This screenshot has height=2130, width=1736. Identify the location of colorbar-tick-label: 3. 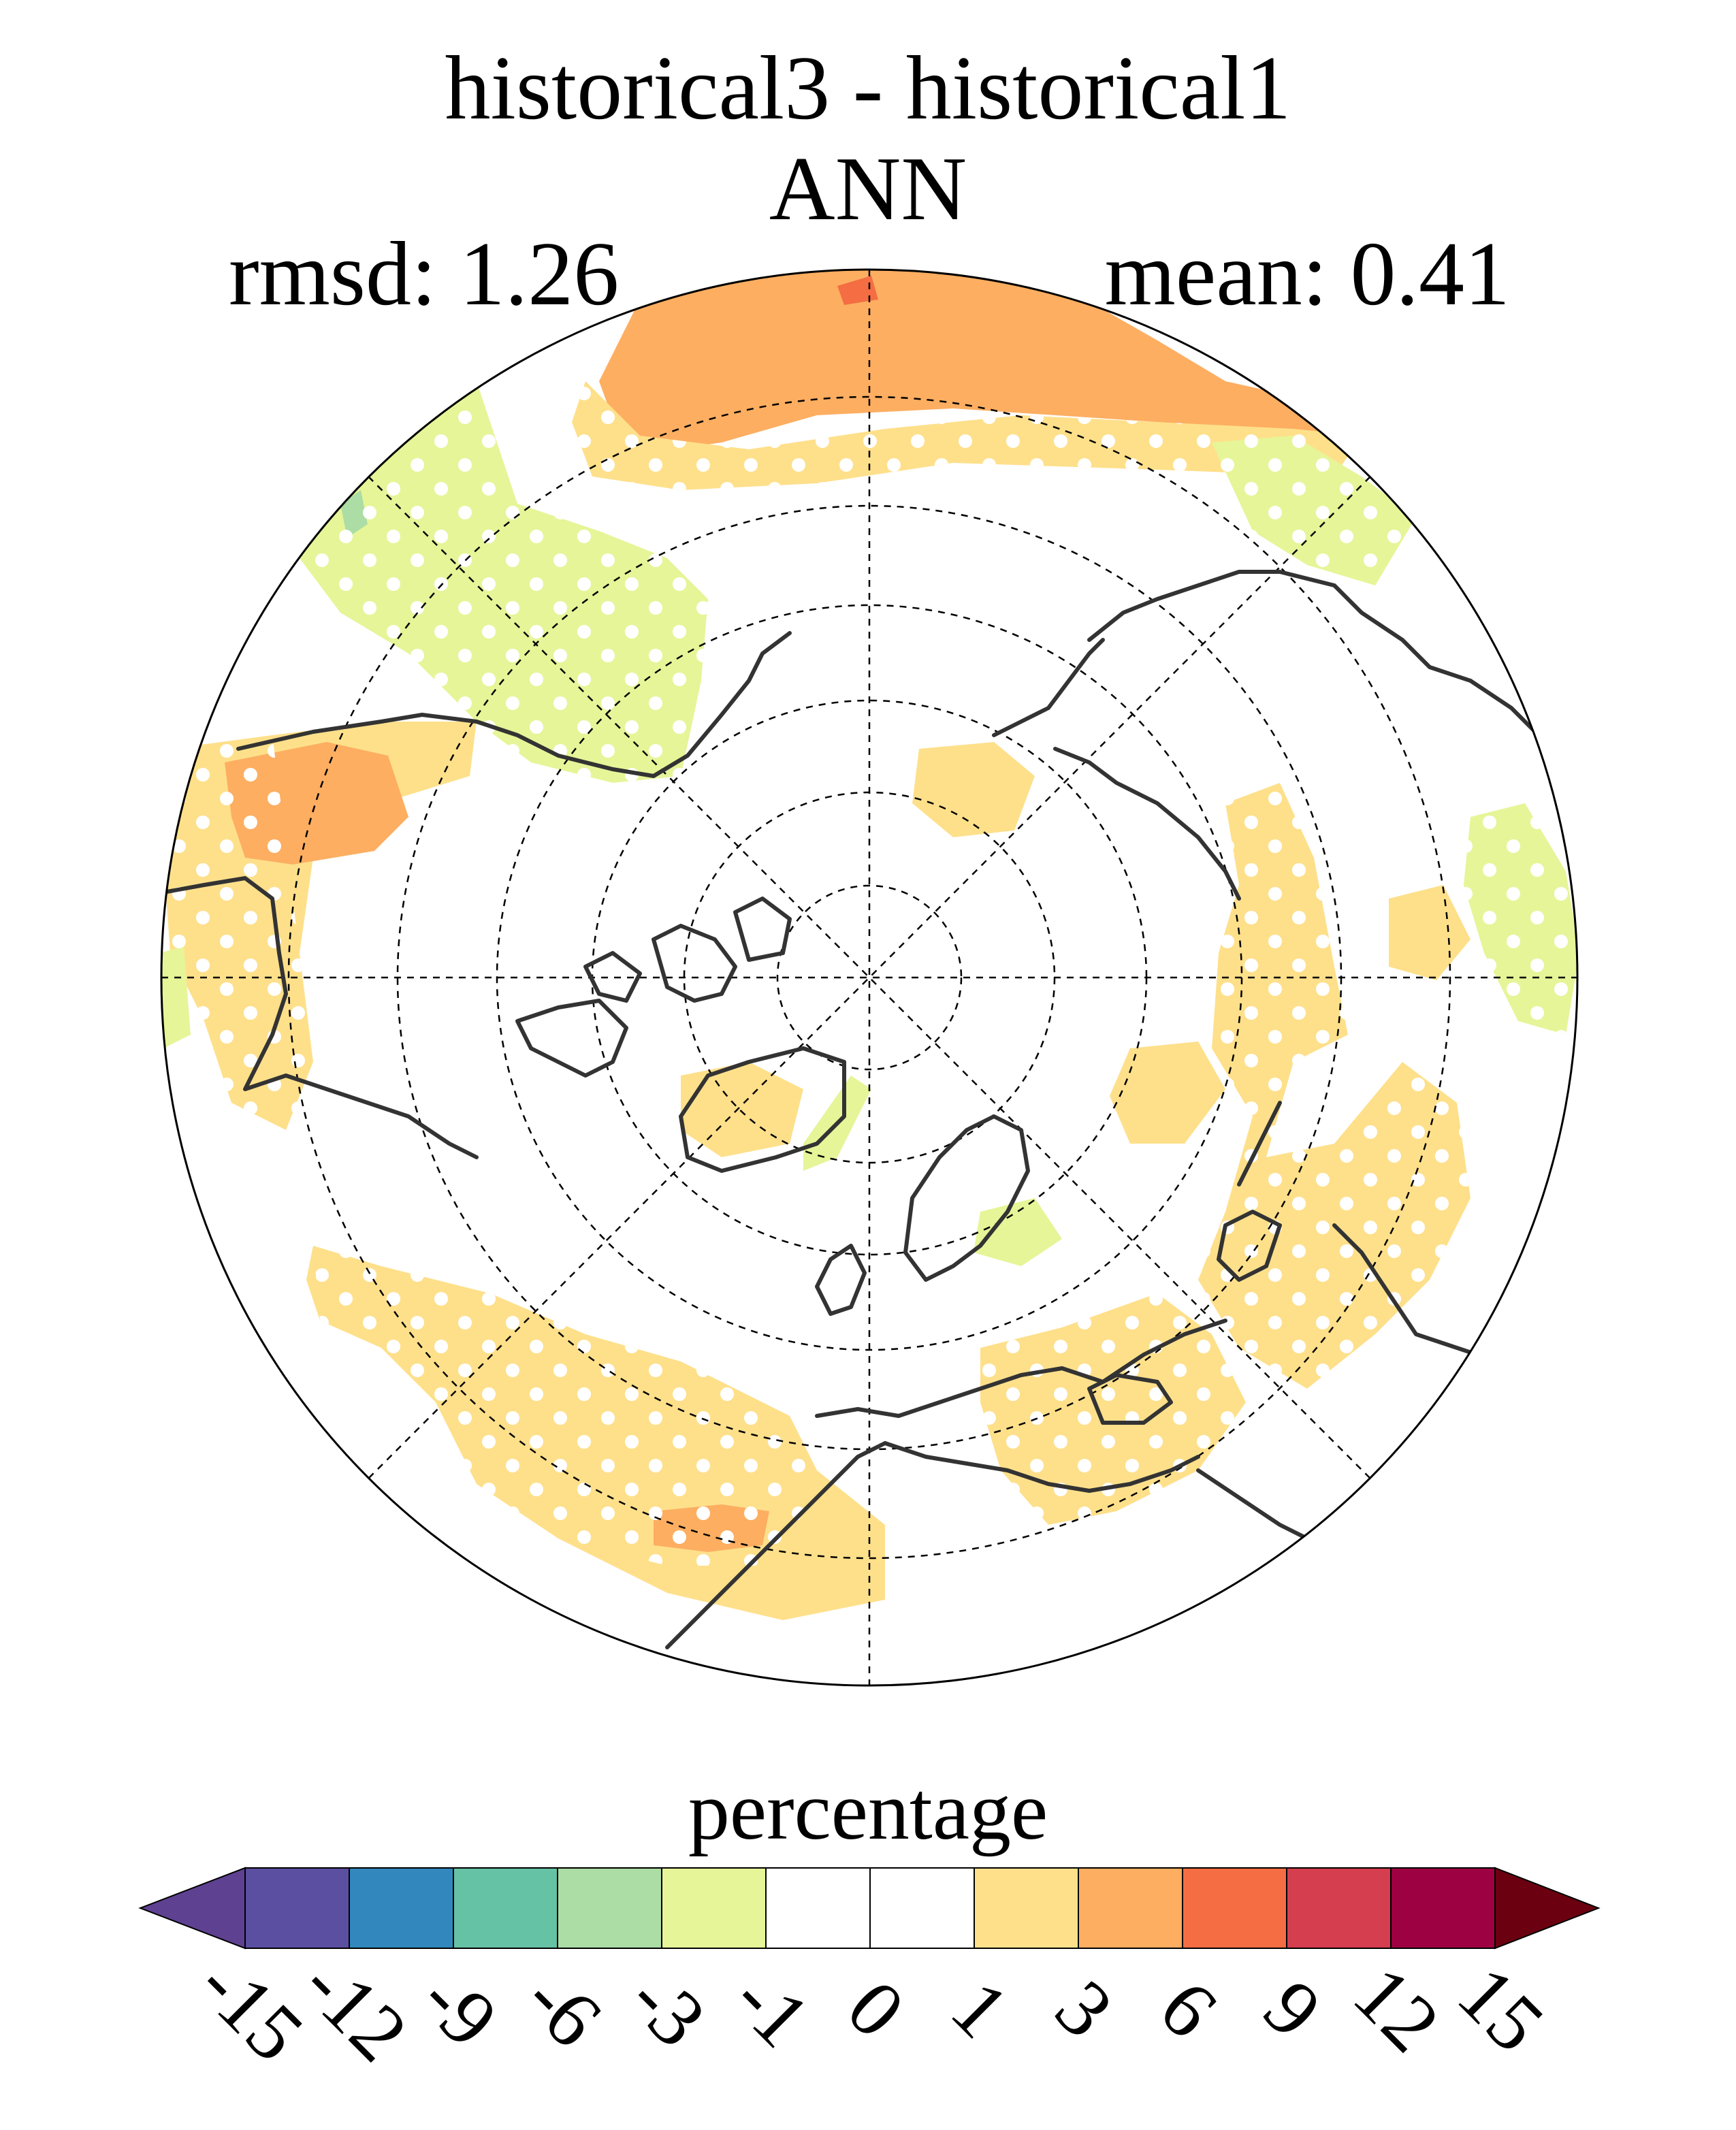
(1084, 2008).